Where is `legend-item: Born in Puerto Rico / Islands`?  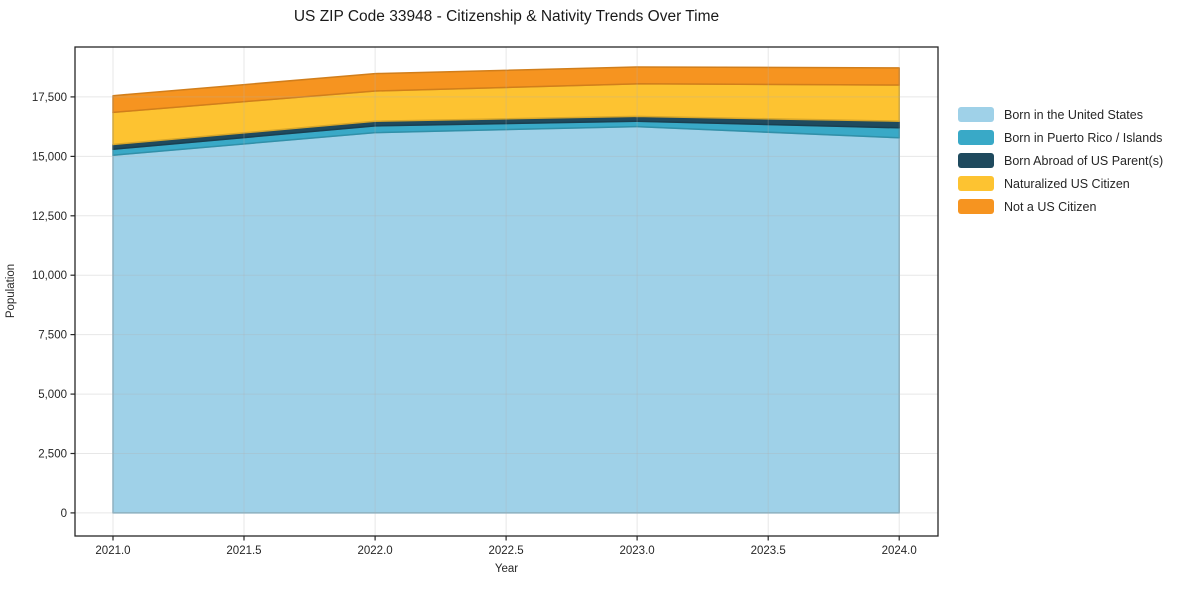 legend-item: Born in Puerto Rico / Islands is located at coordinates (1060, 137).